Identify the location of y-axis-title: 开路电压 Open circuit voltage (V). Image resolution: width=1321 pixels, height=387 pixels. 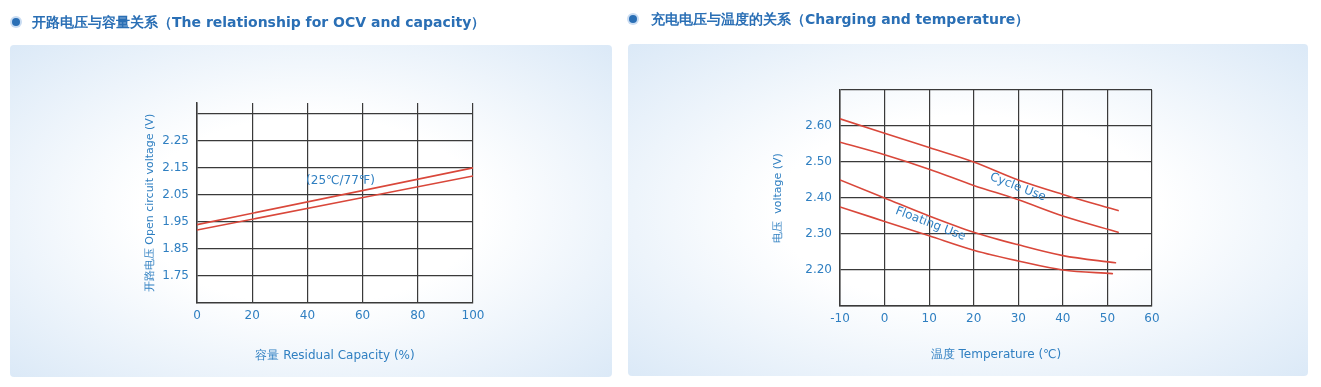
(150, 203).